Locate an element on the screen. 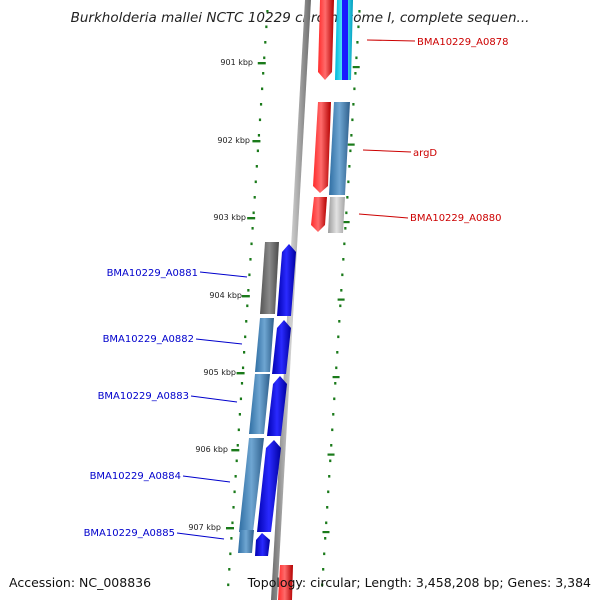 The image size is (600, 600). gene-label-BMA10229_A0885: BMA10229_A0885 is located at coordinates (129, 533).